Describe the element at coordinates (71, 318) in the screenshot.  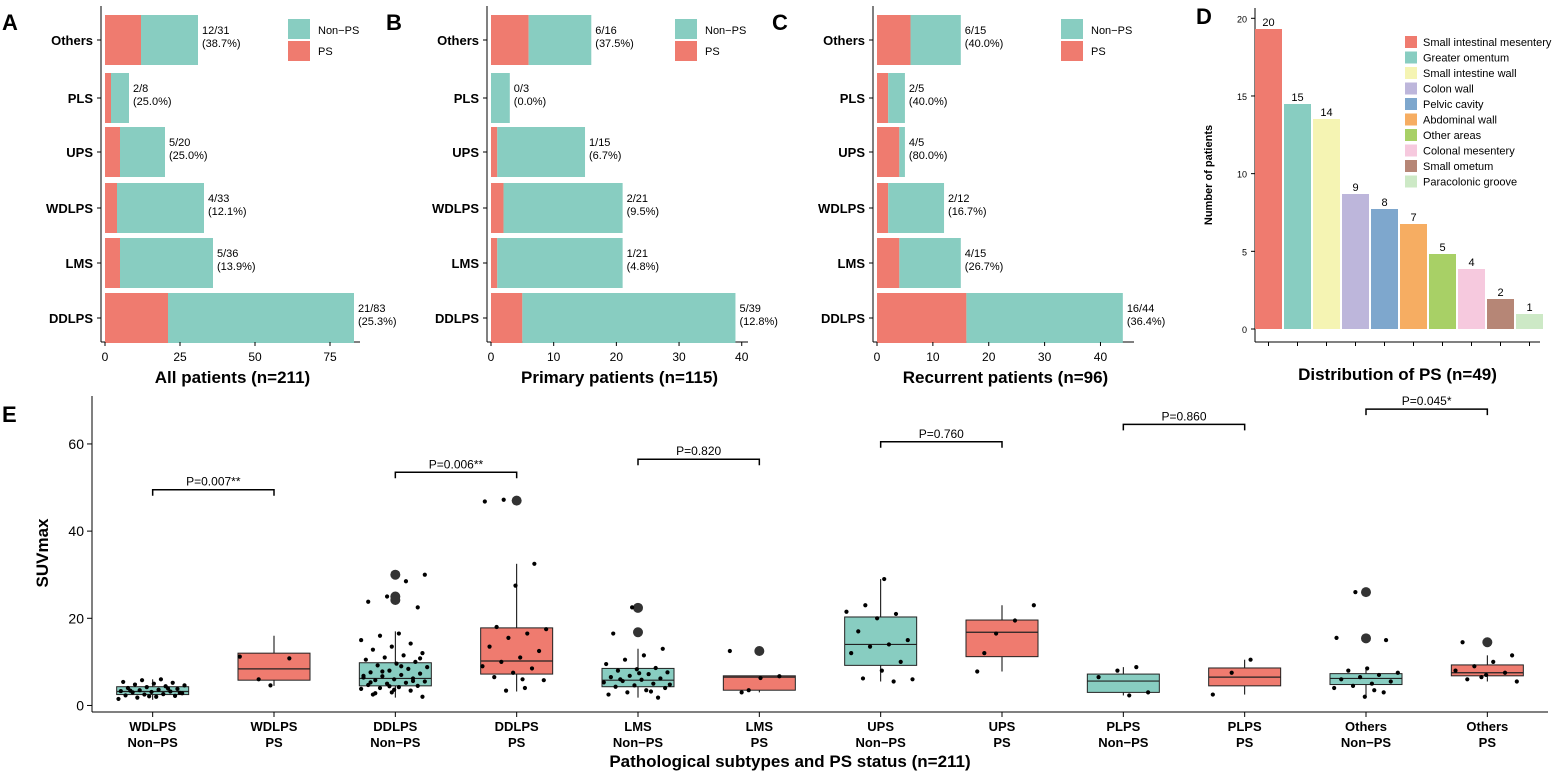
I see `y-tick-label-a-ddlps: DDLPS` at that location.